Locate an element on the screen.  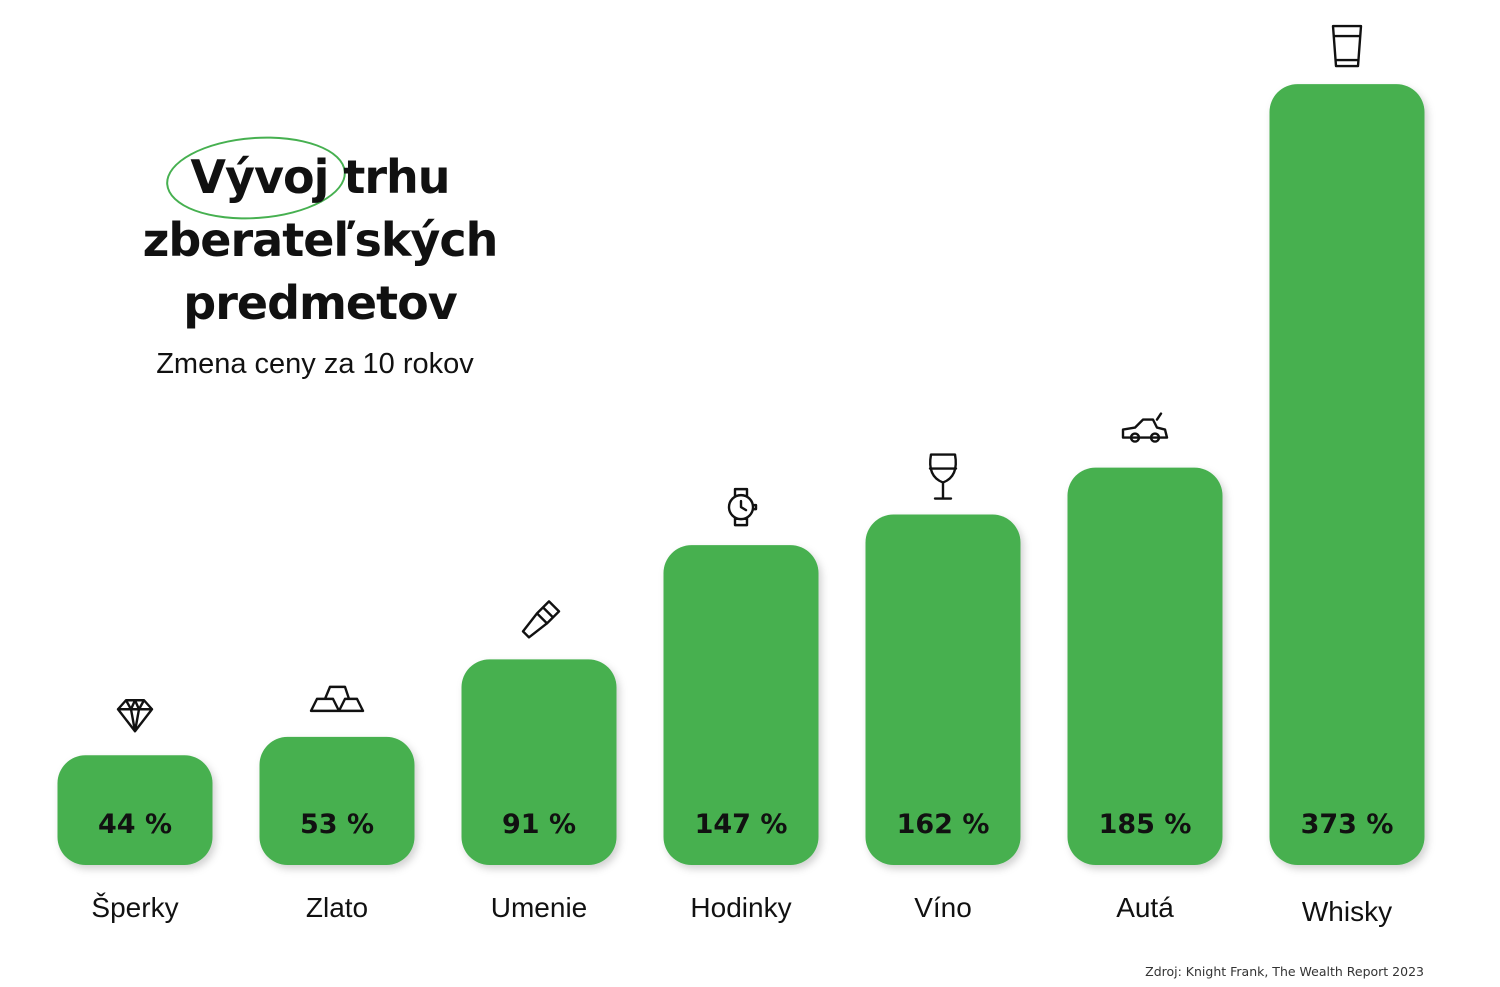
chart-title: Vývoj trhu zberateľských predmetov is located at coordinates (320, 240).